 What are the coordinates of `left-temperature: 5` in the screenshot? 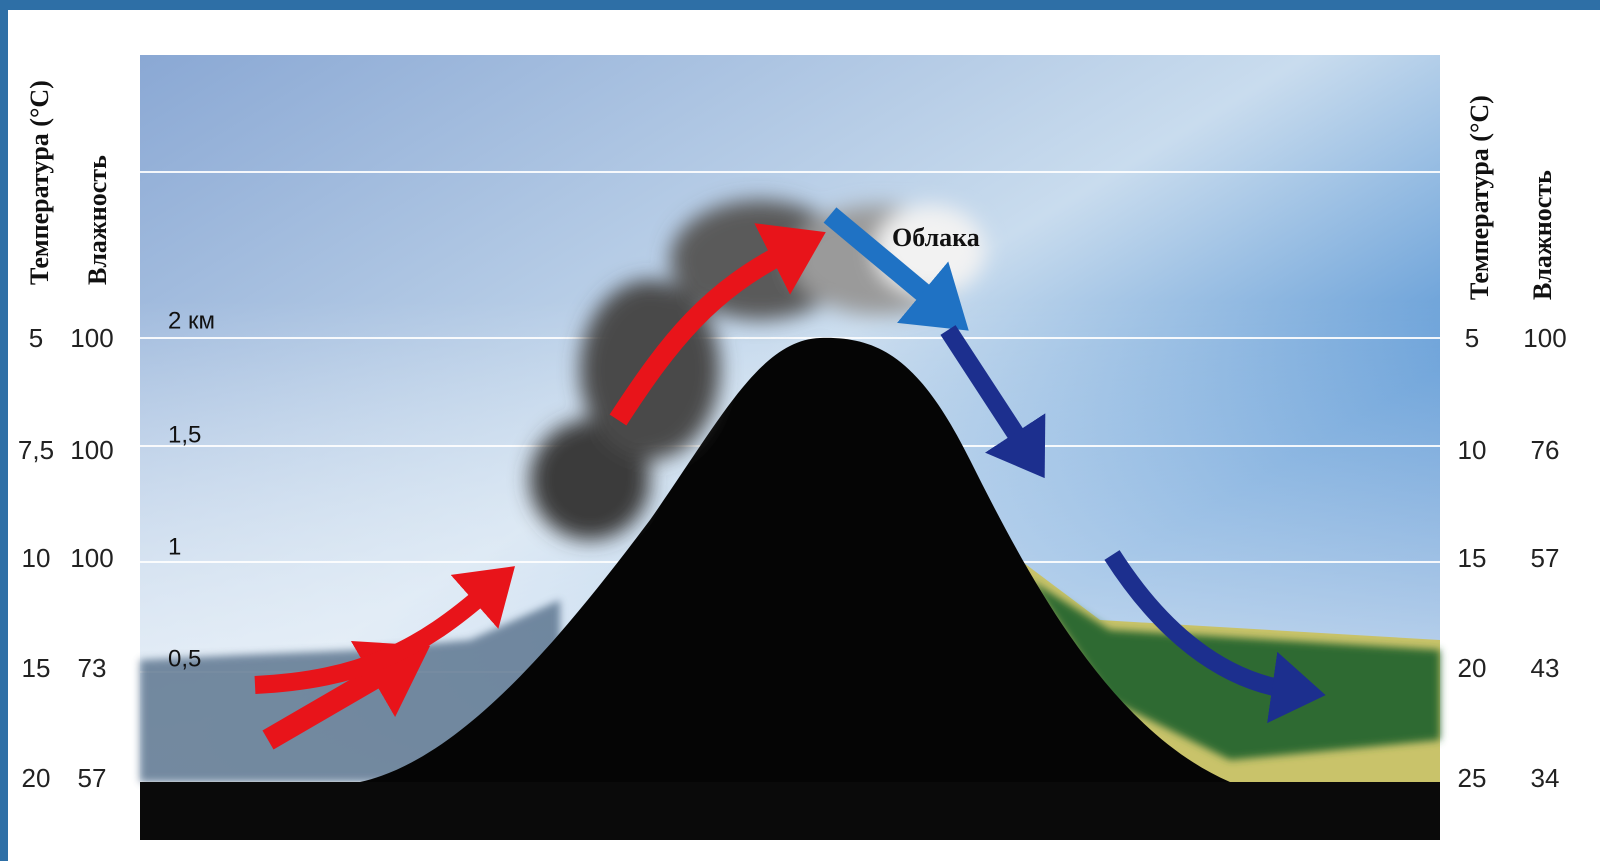 It's located at (36, 338).